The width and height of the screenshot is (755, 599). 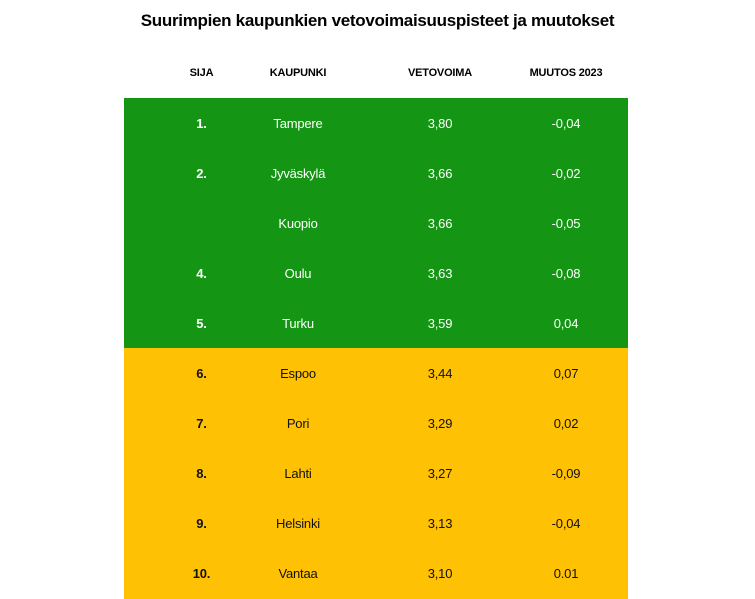 I want to click on score-cell: 3,44, so click(x=440, y=373).